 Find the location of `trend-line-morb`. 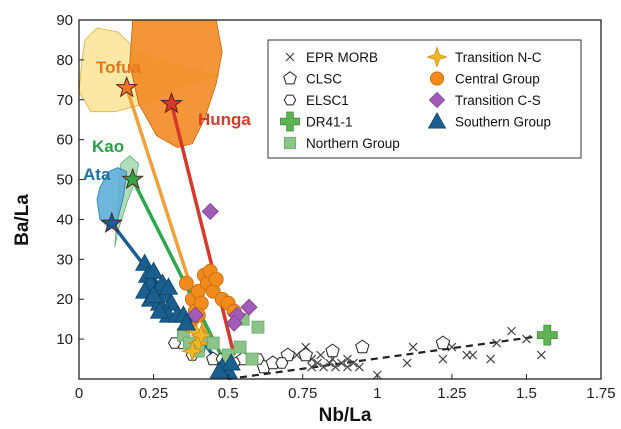

trend-line-morb is located at coordinates (387, 357).